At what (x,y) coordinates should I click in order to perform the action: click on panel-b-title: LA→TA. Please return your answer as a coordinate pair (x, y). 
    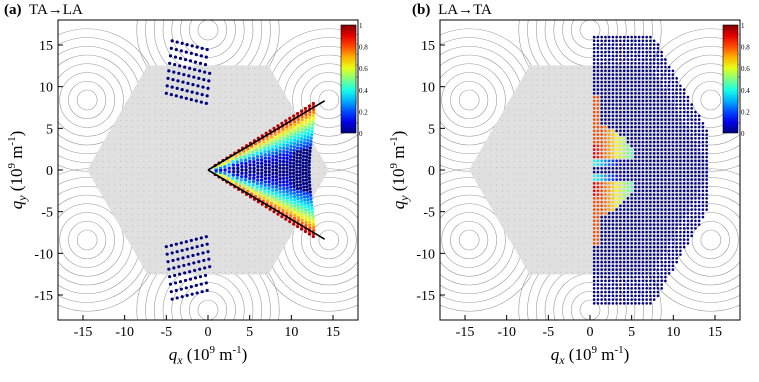
    Looking at the image, I should click on (465, 10).